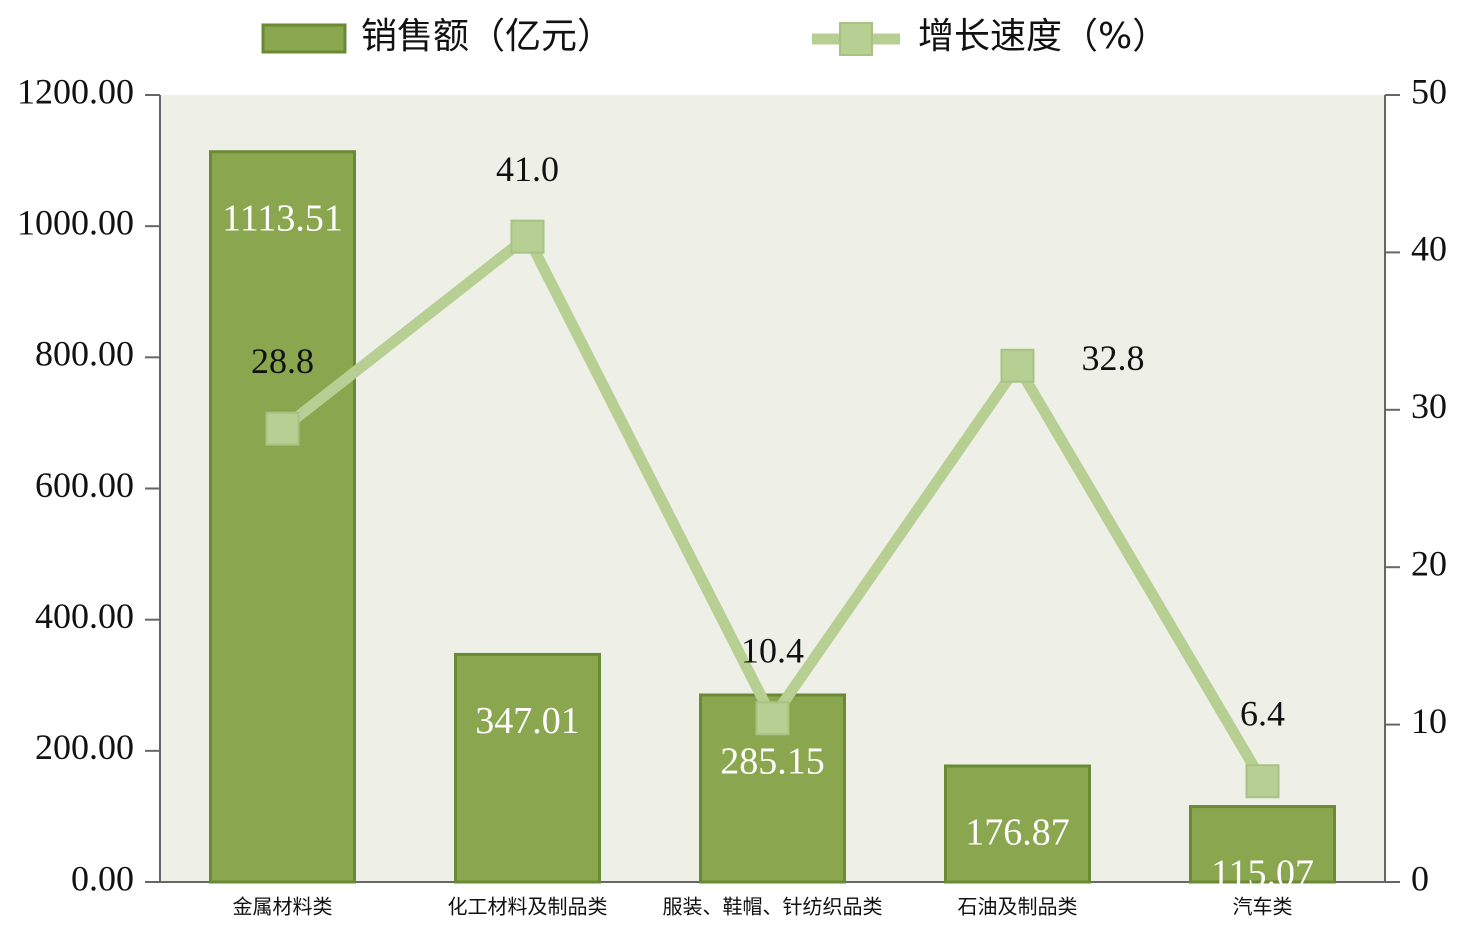 Image resolution: width=1462 pixels, height=927 pixels. What do you see at coordinates (528, 907) in the screenshot?
I see `x-tick-label: 化工材料及制品类` at bounding box center [528, 907].